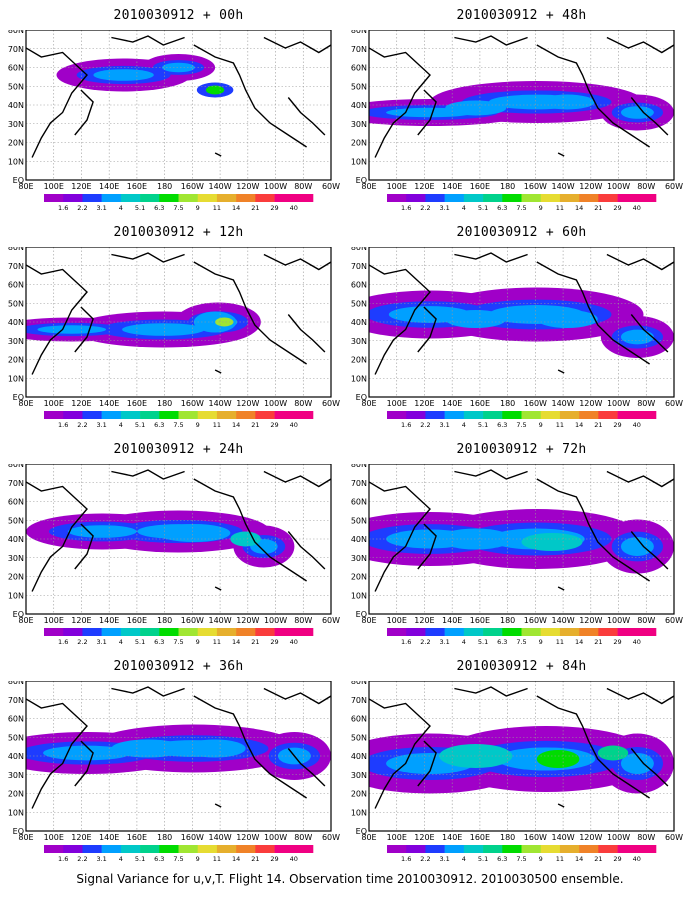 This screenshot has width=700, height=900. Describe the element at coordinates (198, 208) in the screenshot. I see `colorbar-label: 9` at that location.